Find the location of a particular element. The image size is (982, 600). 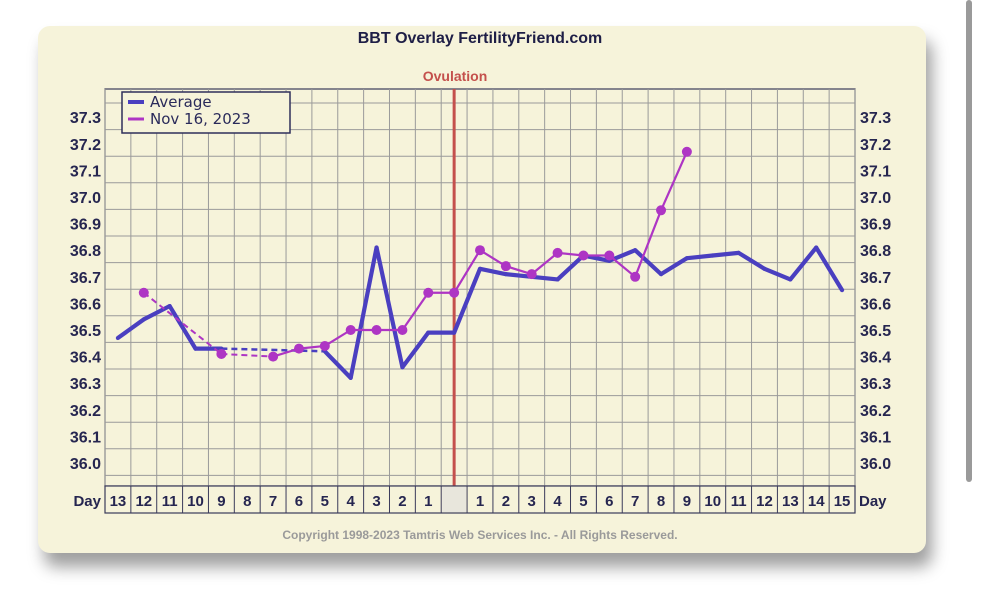

y-tick-label-right: 36.9 is located at coordinates (875, 225).